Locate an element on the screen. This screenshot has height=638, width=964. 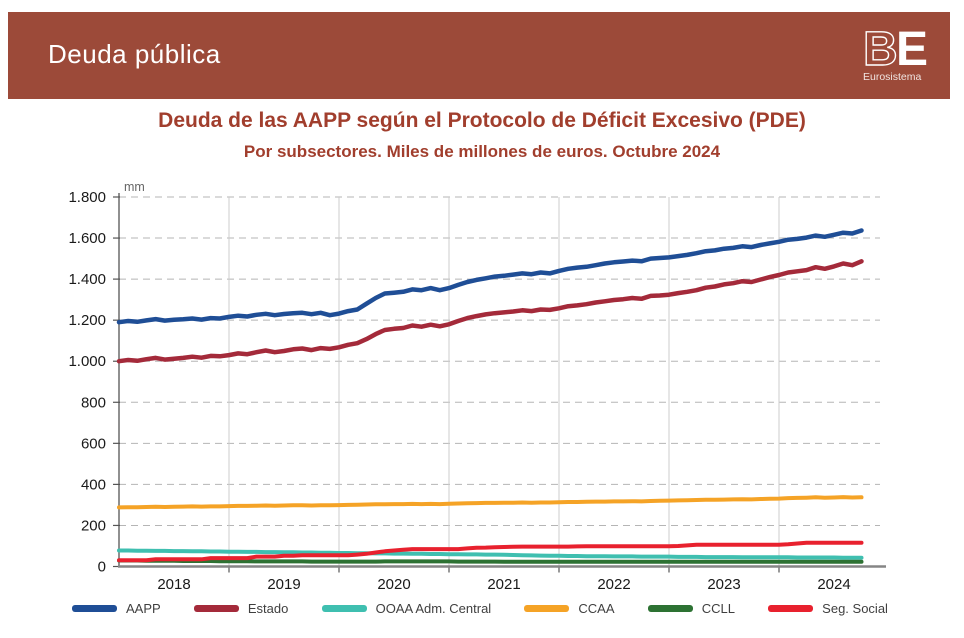
page-title: Deuda pública is located at coordinates (134, 54).